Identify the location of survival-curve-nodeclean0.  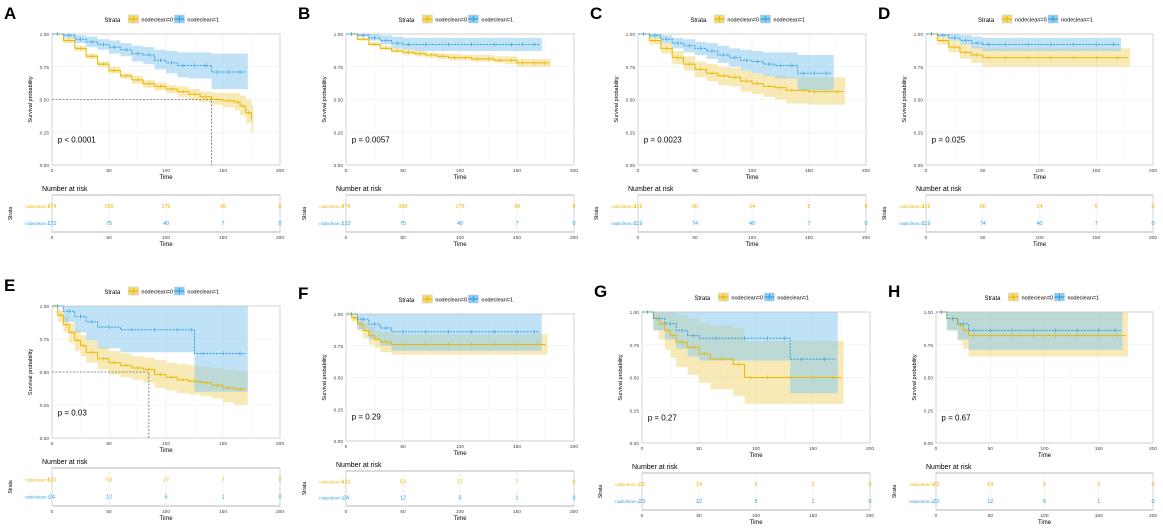
(741, 63).